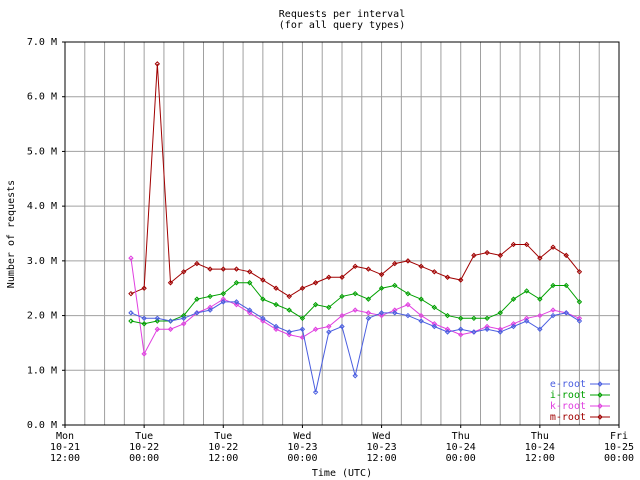  What do you see at coordinates (11, 234) in the screenshot?
I see `y-axis-label: Number of requests` at bounding box center [11, 234].